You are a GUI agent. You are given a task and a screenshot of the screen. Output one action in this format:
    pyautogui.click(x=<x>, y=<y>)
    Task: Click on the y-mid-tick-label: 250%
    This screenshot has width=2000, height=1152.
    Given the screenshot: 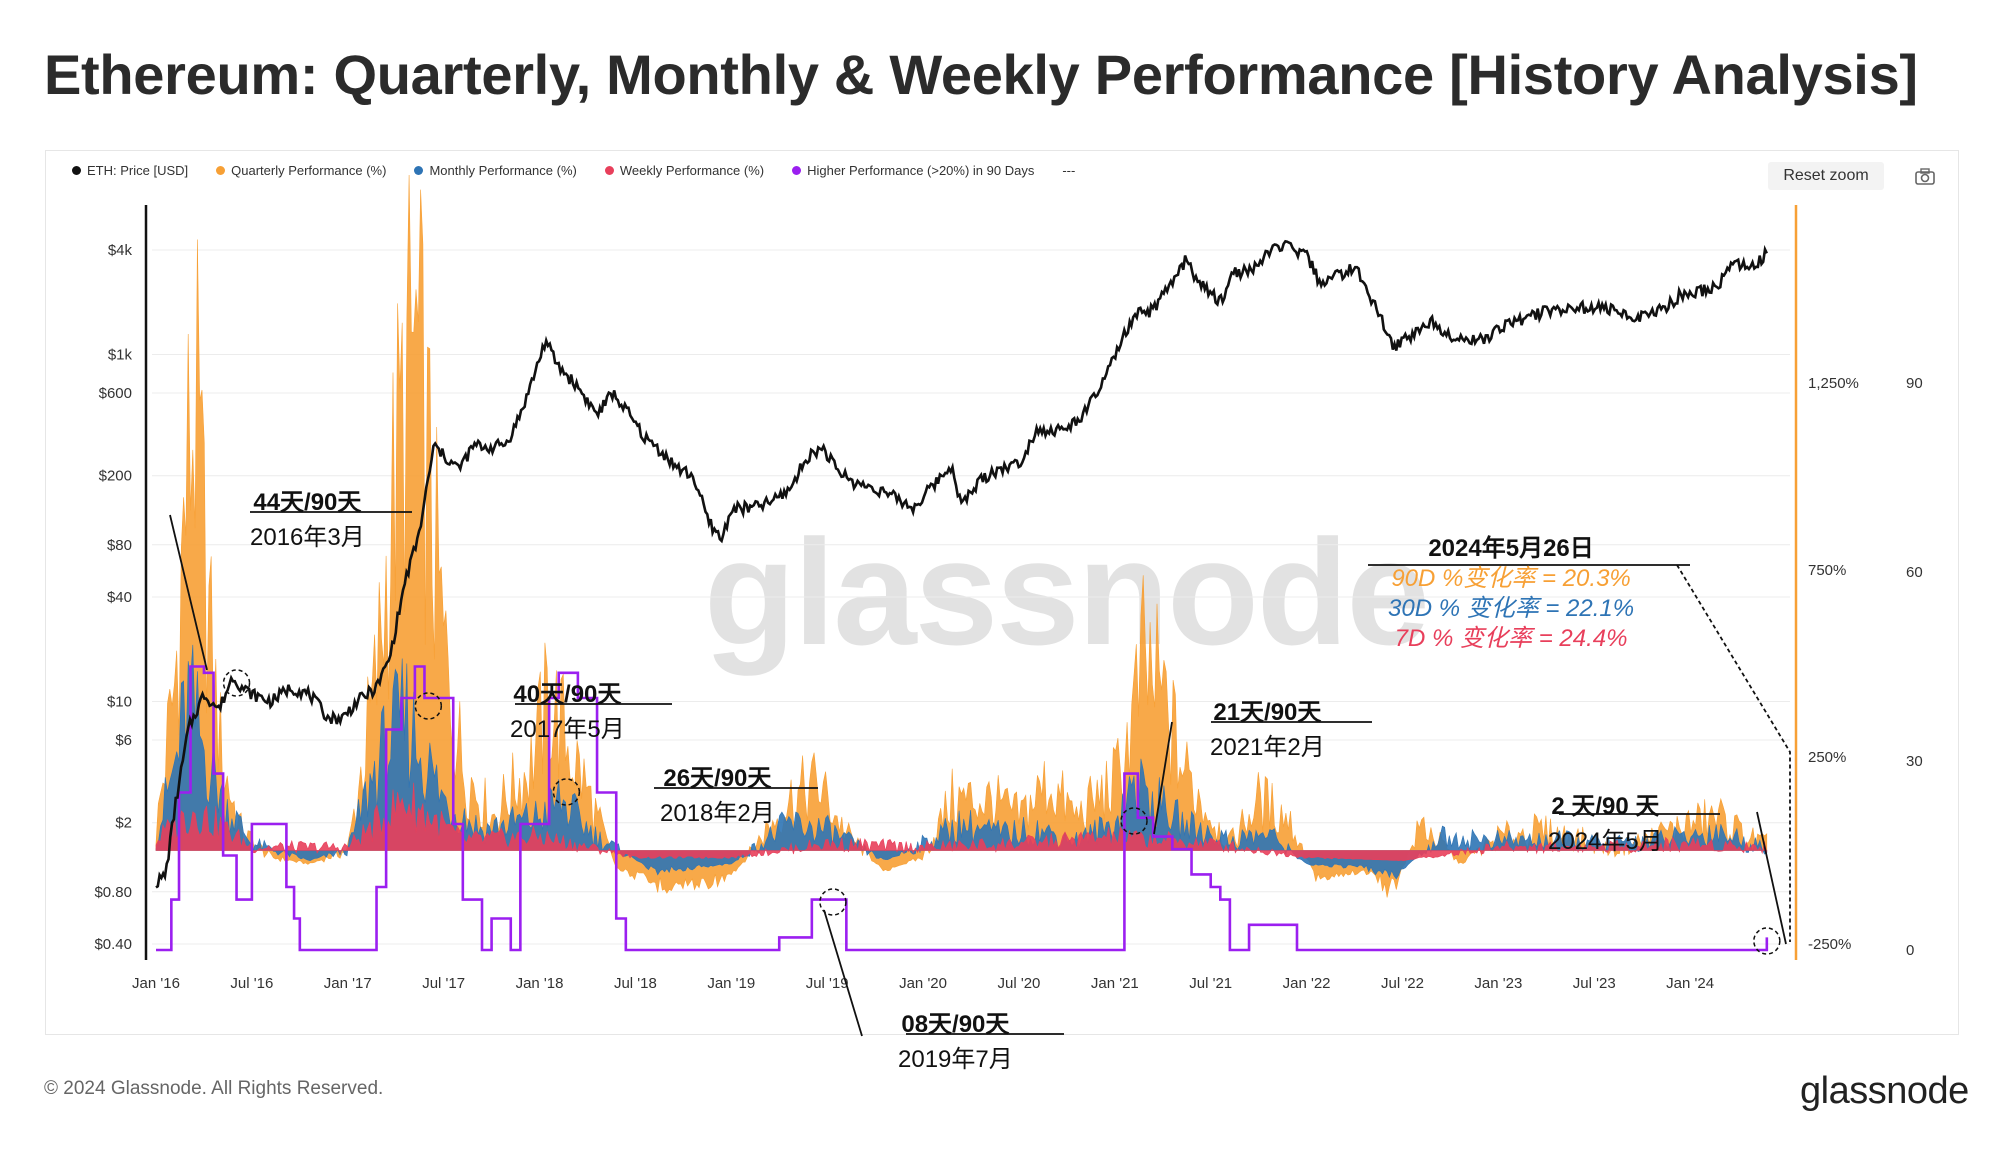 What is the action you would take?
    pyautogui.click(x=1827, y=757)
    